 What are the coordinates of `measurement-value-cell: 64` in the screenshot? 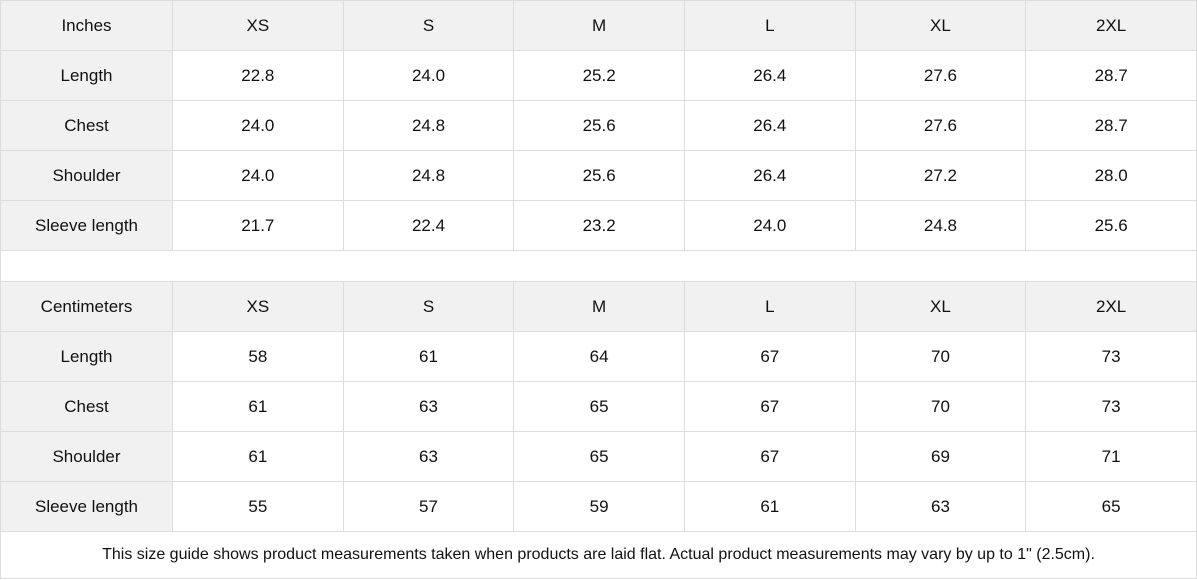 It's located at (599, 356).